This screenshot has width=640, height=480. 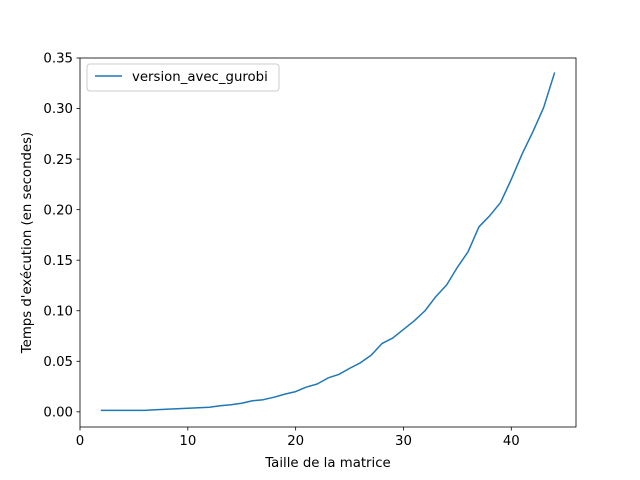 What do you see at coordinates (61, 236) in the screenshot?
I see `y-axis: 0.00 0.05 0.10 0.15 0.20 0.25 0.30 0.35` at bounding box center [61, 236].